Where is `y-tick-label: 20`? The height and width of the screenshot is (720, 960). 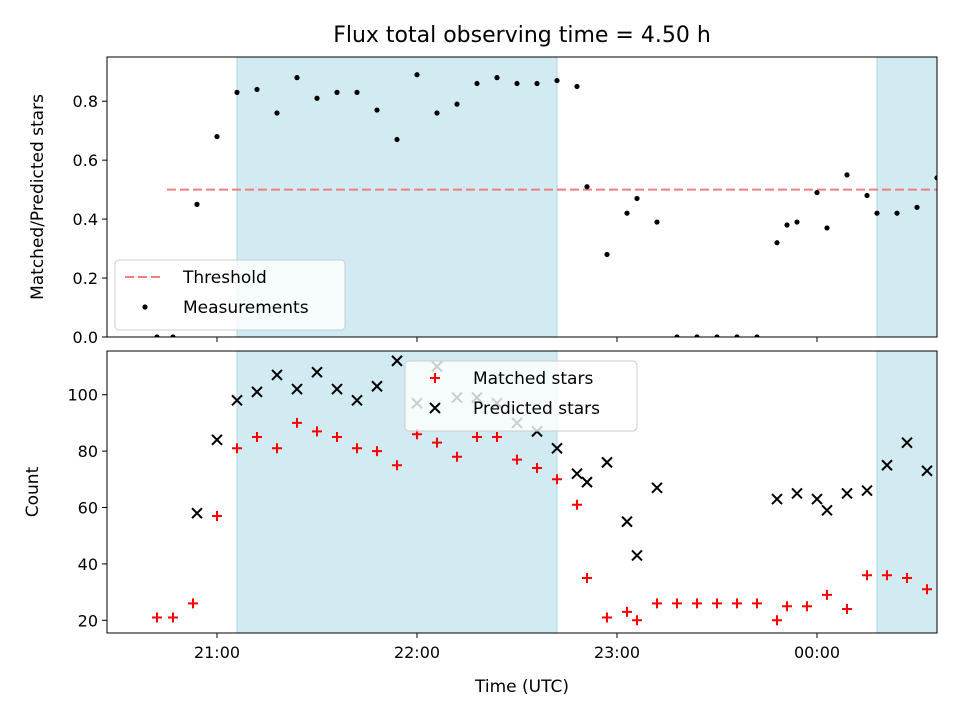 y-tick-label: 20 is located at coordinates (88, 620).